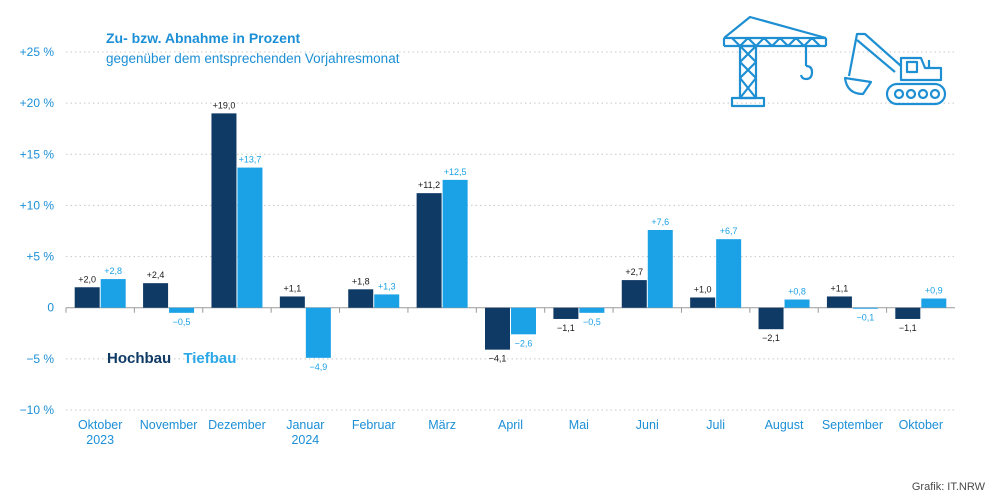  I want to click on legend: Hochbau Tiefbau, so click(171, 358).